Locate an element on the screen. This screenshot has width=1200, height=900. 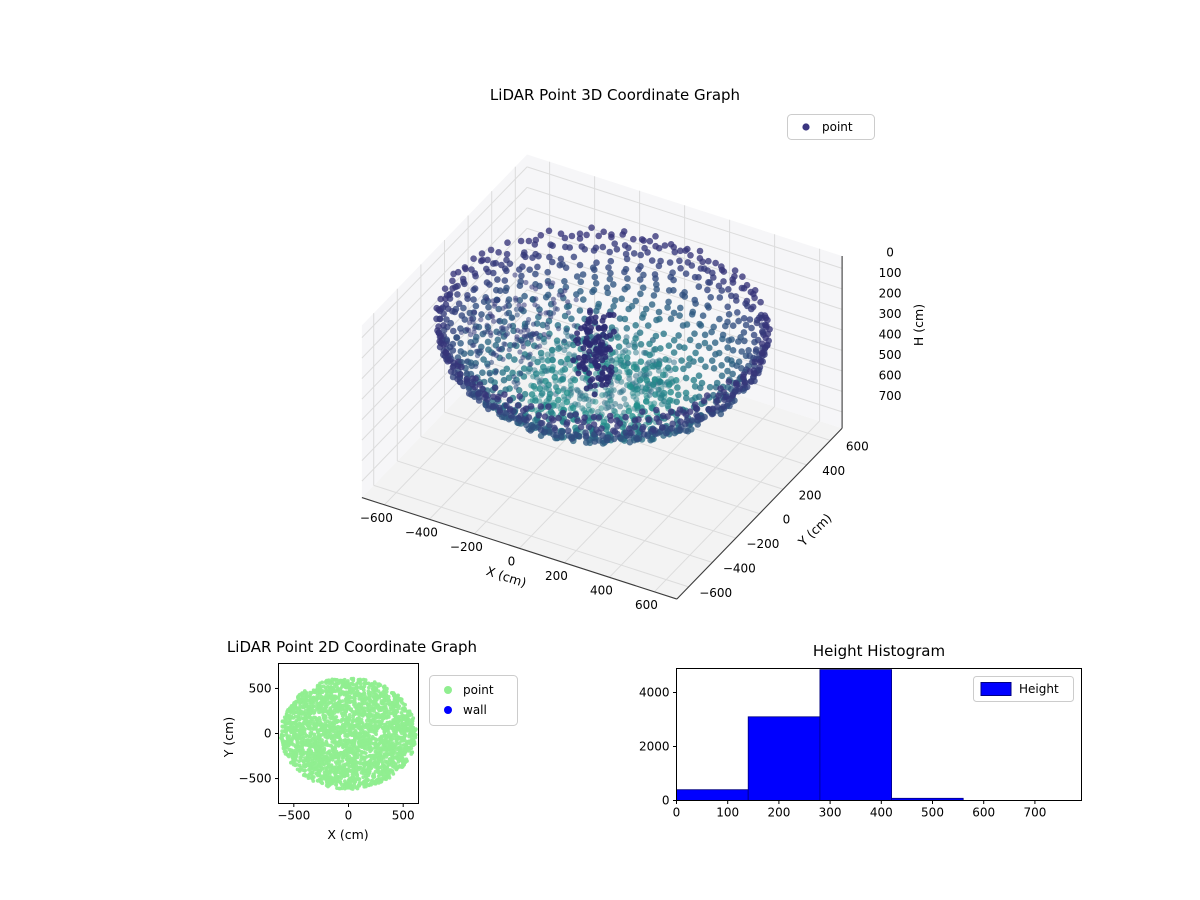
plot3d-title: LiDAR Point 3D Coordinate Graph is located at coordinates (615, 95).